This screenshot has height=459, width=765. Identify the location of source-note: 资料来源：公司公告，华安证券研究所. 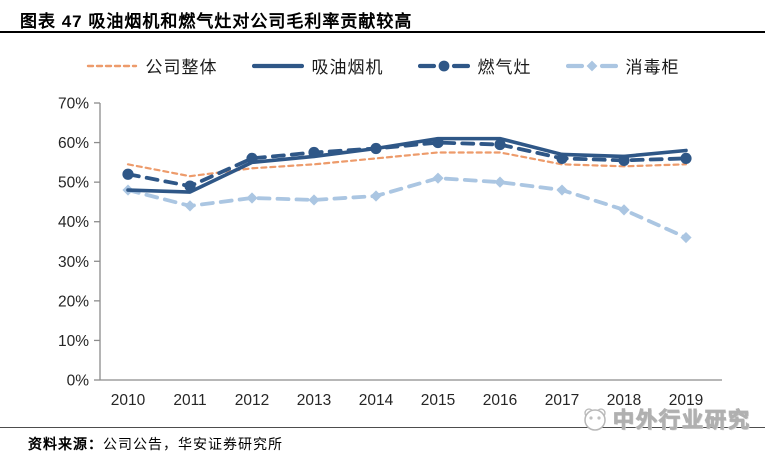
(155, 444).